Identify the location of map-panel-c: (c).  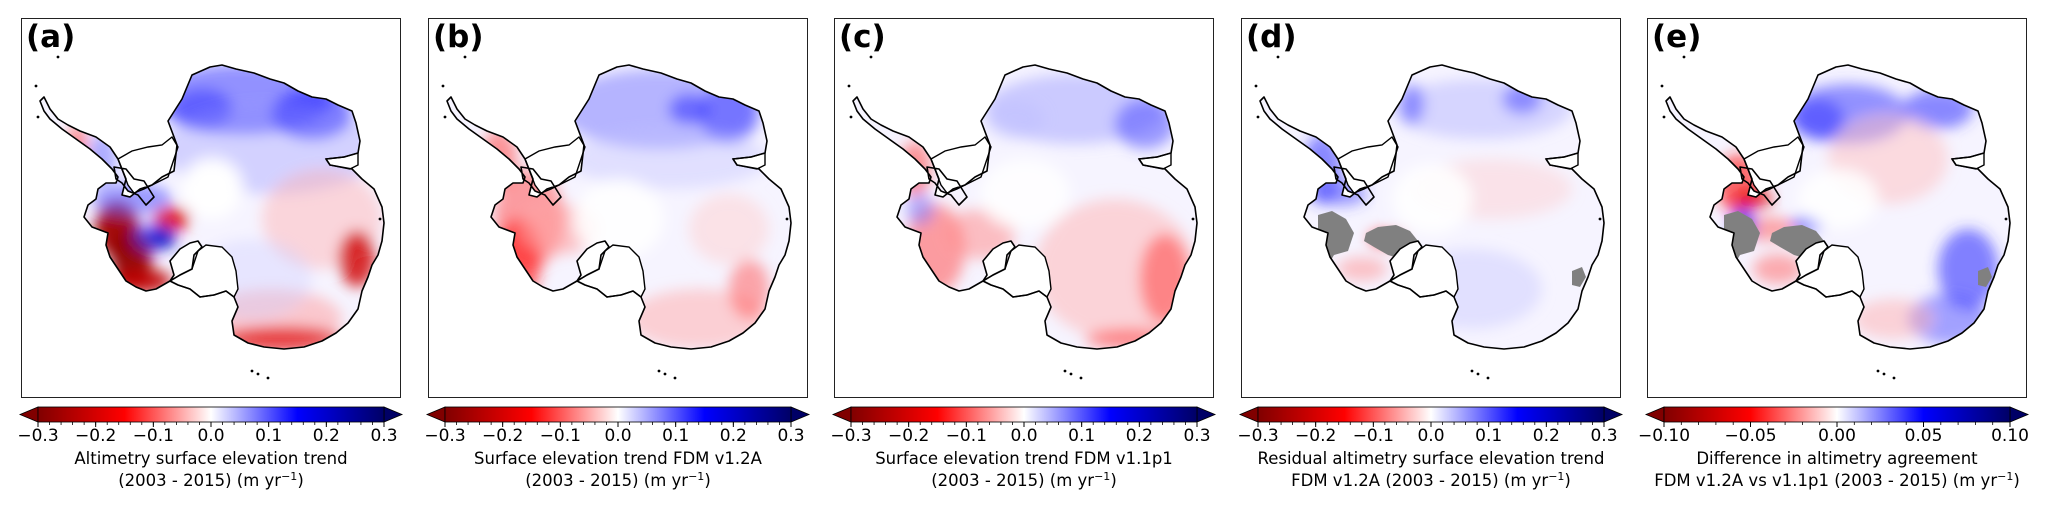
(1024, 208).